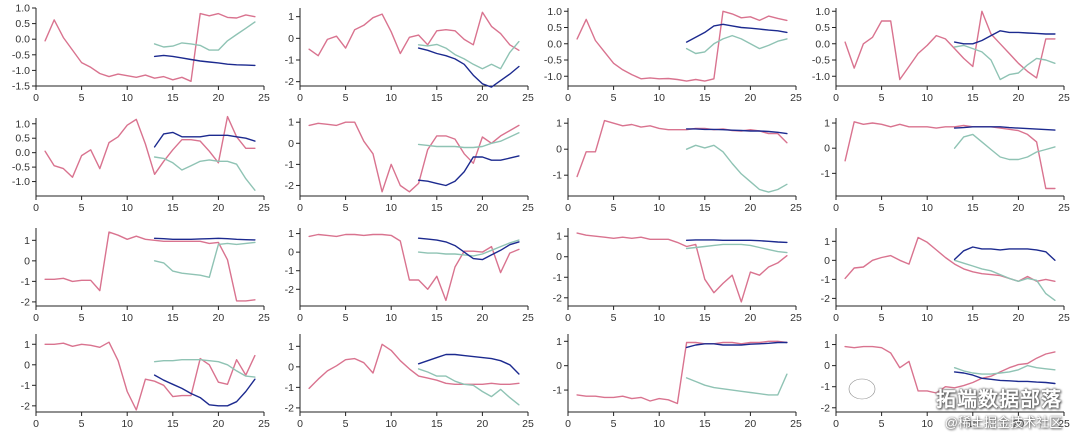 The image size is (1080, 437). What do you see at coordinates (22, 124) in the screenshot?
I see `y-tick-label: 1.0` at bounding box center [22, 124].